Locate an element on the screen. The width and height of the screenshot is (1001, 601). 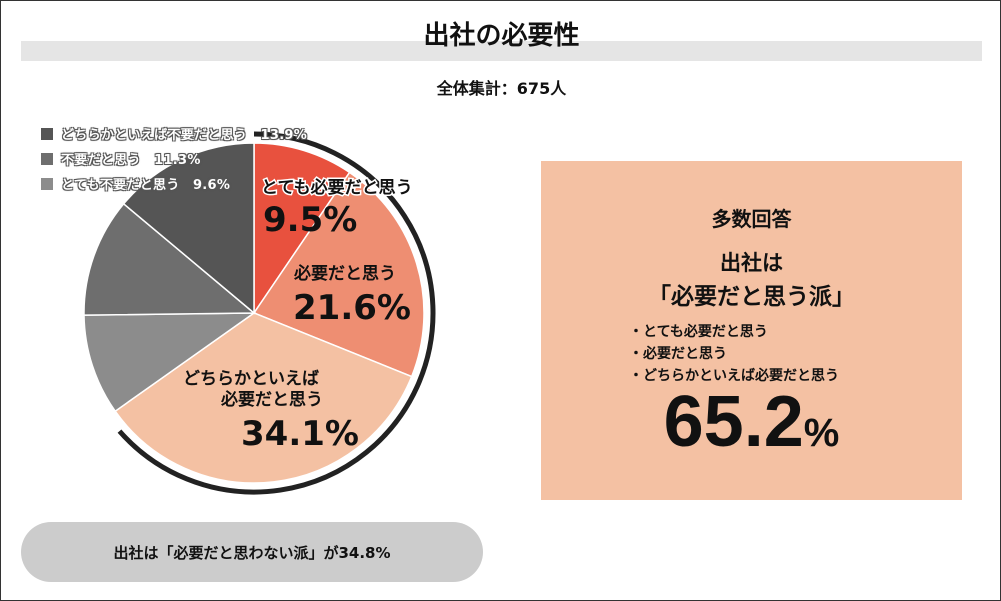
slice-label-necessary-value: 21.6% is located at coordinates (352, 308).